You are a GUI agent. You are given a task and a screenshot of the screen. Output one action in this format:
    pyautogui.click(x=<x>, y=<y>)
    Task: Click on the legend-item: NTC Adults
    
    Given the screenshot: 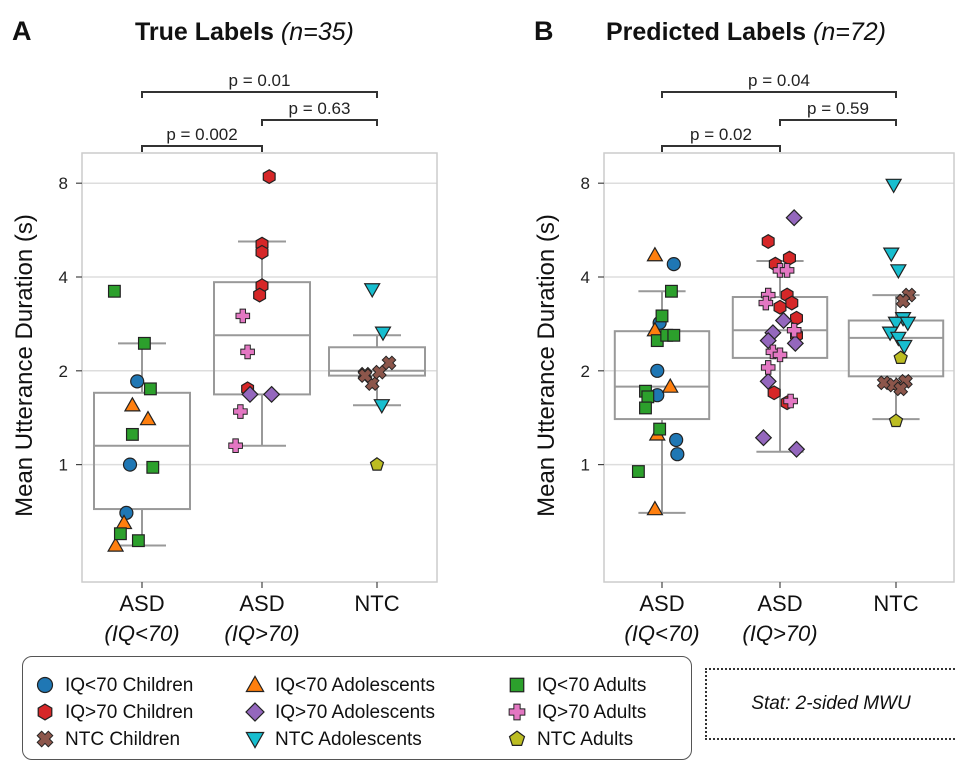 What is the action you would take?
    pyautogui.click(x=570, y=739)
    